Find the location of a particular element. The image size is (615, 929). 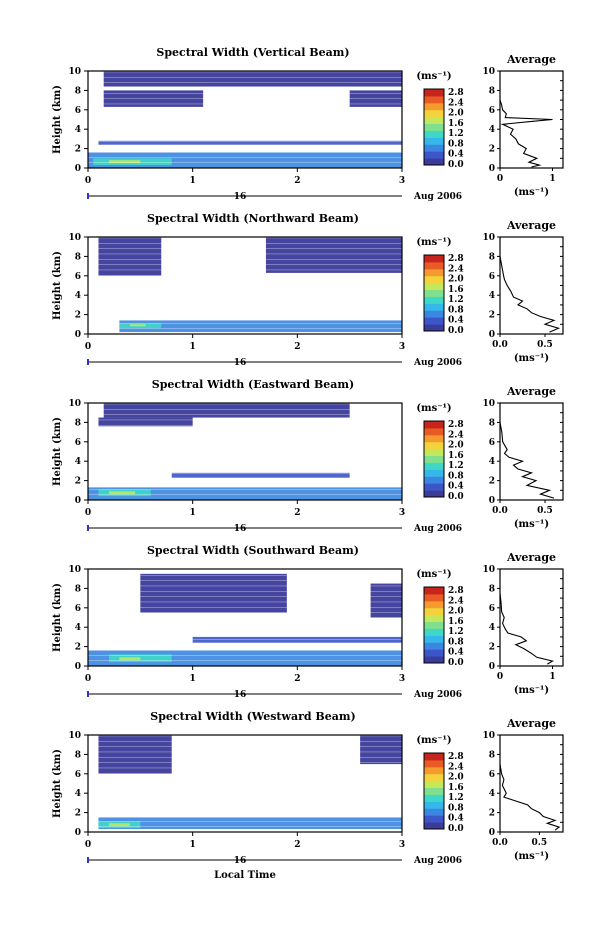

x-tick-label: 1 is located at coordinates (193, 347).